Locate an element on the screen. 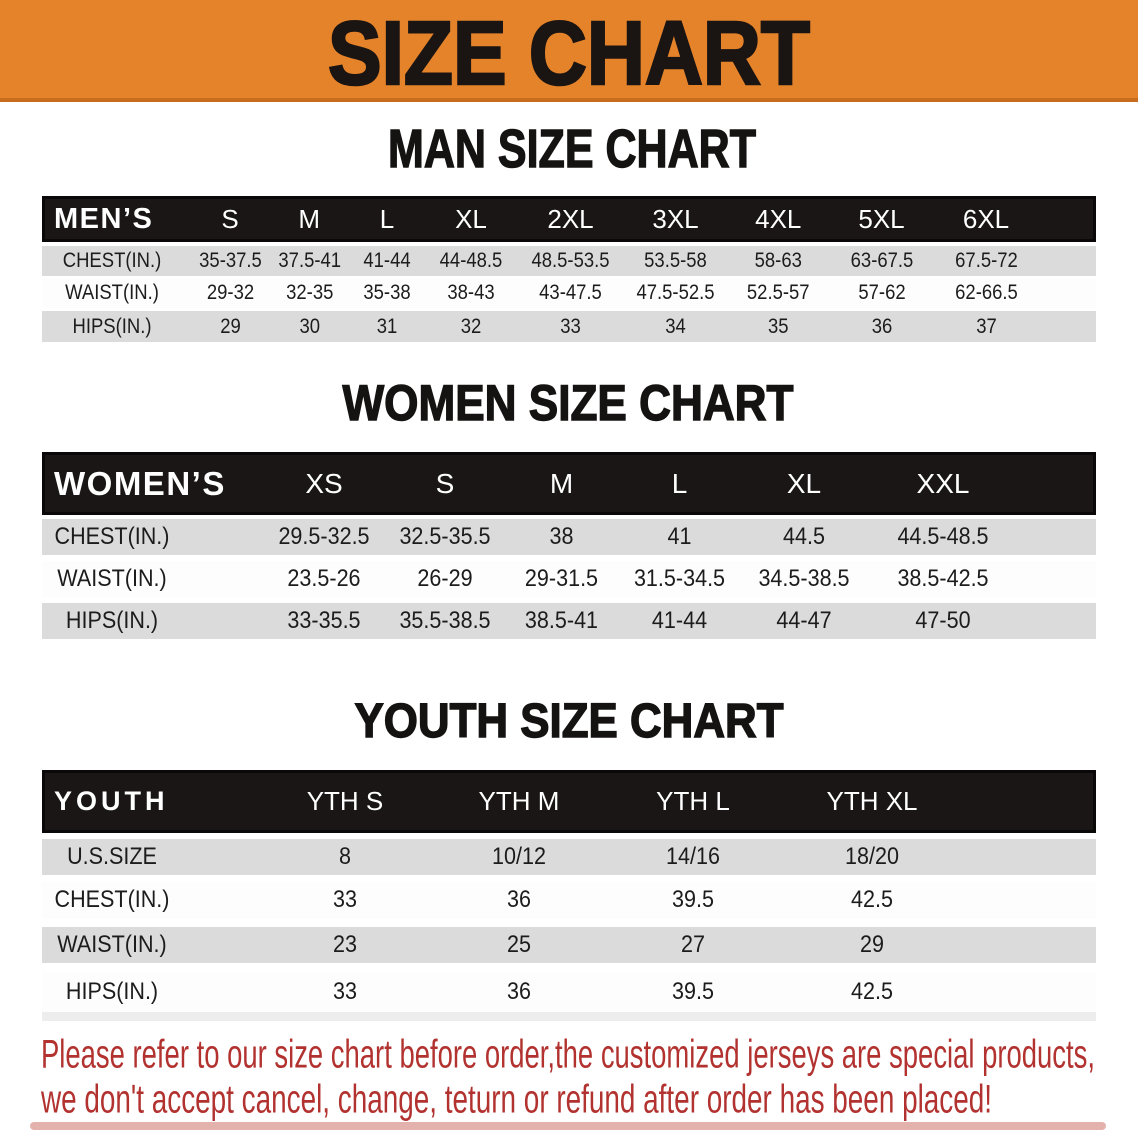 This screenshot has height=1132, width=1138. svg-text: MAN SIZE CHART is located at coordinates (572, 149).